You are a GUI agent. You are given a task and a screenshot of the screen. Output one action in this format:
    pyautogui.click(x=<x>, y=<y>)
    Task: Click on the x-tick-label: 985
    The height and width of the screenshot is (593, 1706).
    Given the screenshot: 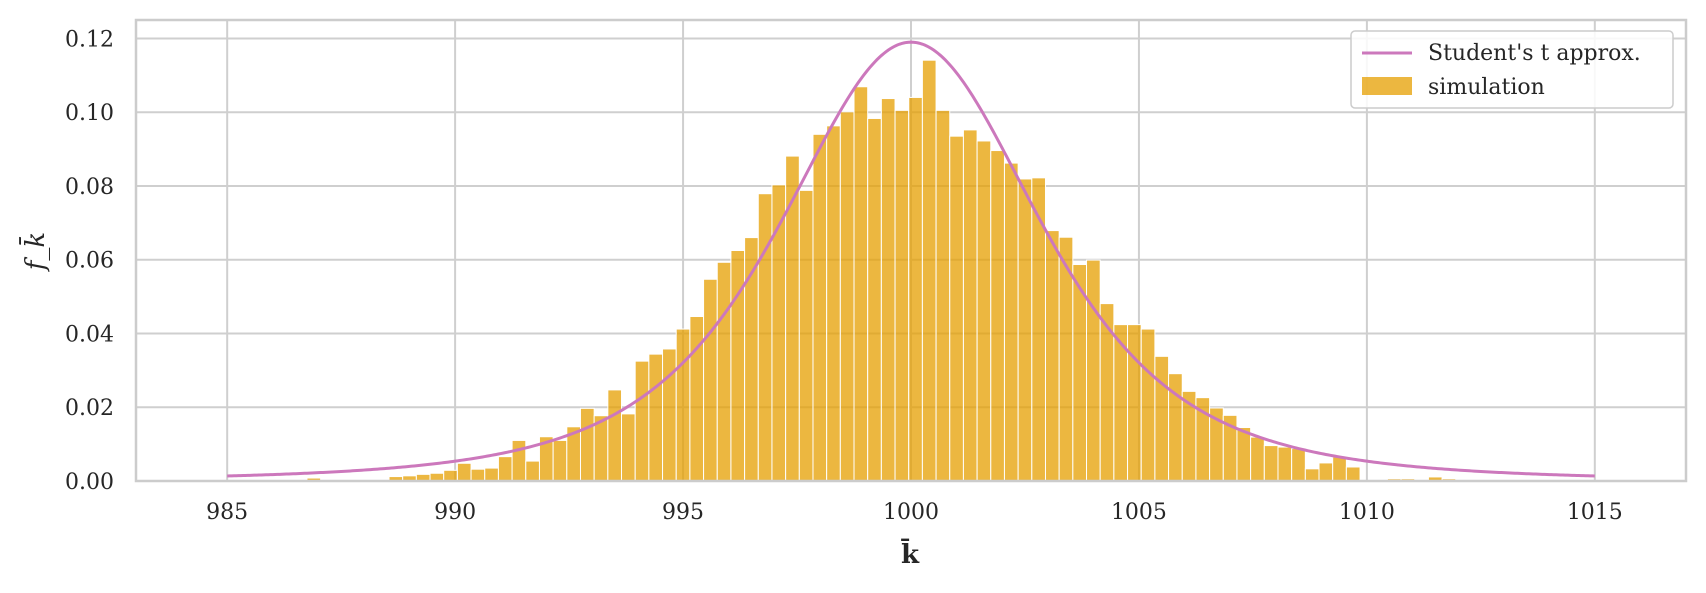 What is the action you would take?
    pyautogui.click(x=227, y=512)
    